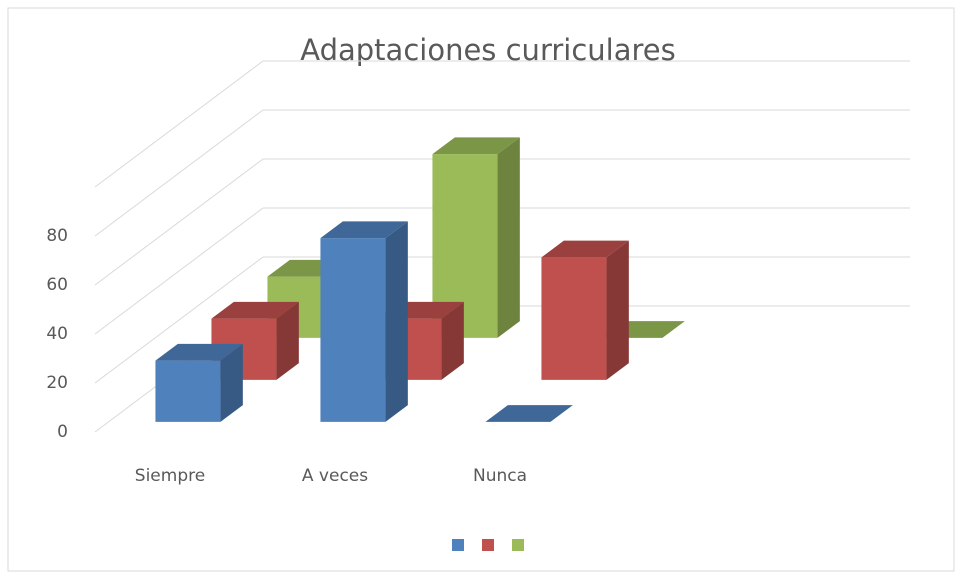 The width and height of the screenshot is (961, 579). Describe the element at coordinates (170, 476) in the screenshot. I see `x-tick-label: Siempre` at that location.